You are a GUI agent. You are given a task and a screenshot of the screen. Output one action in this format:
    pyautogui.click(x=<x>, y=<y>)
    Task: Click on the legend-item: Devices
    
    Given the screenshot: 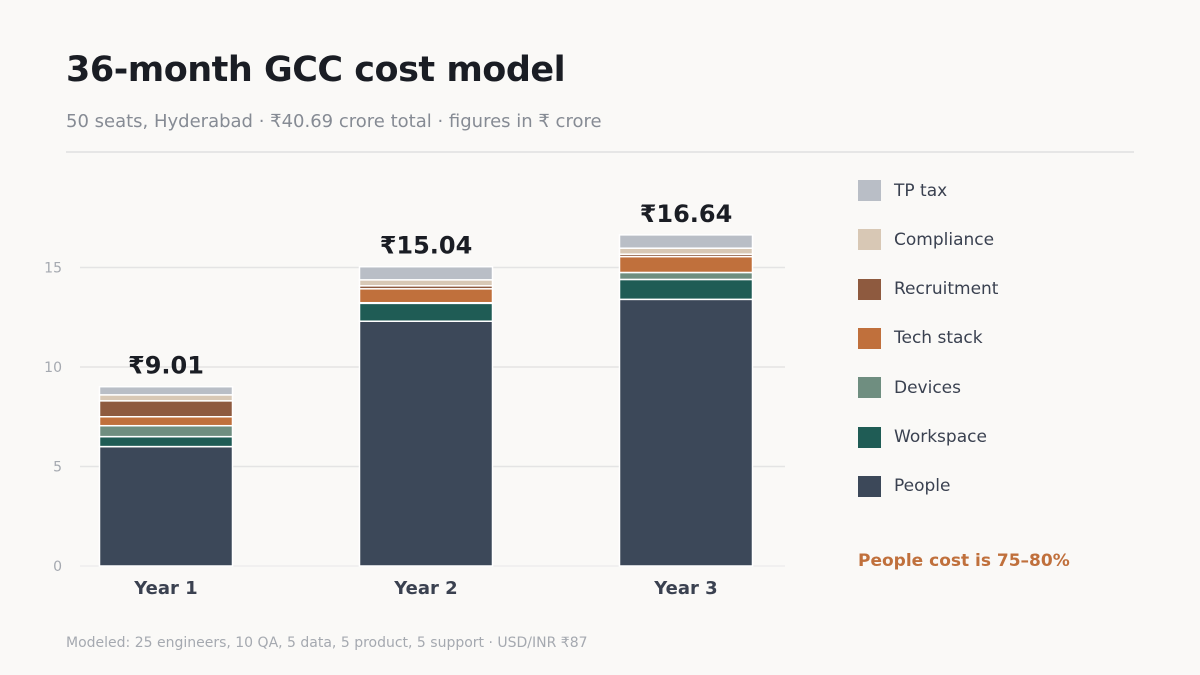 What is the action you would take?
    pyautogui.click(x=909, y=388)
    